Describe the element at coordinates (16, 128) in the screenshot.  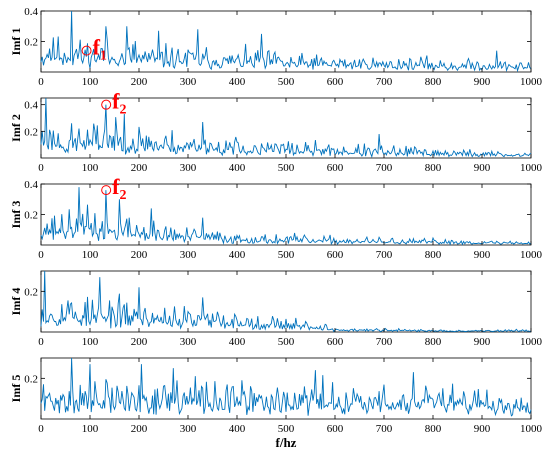
I see `y-axis-label: Imf 2` at that location.